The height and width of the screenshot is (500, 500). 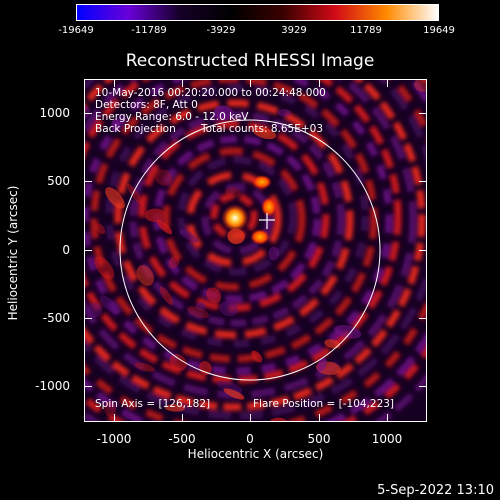 I want to click on y-tick-label: 500, so click(x=58, y=181).